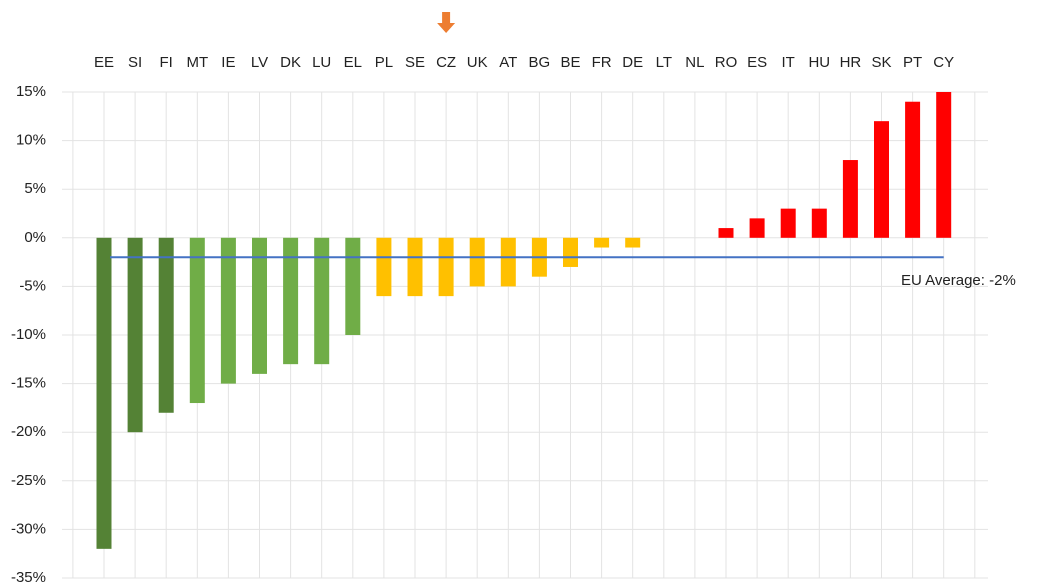  Describe the element at coordinates (508, 62) in the screenshot. I see `x-tick-label: AT` at that location.